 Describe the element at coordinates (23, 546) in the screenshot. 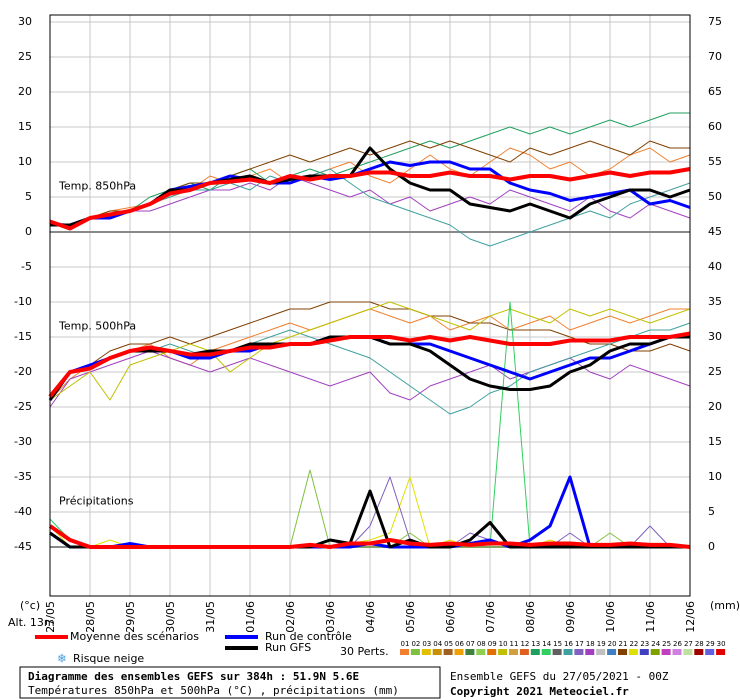

I see `y-tick-label: -45` at that location.